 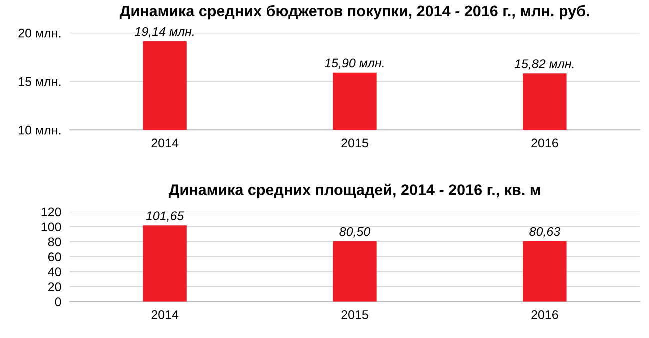 I want to click on y-tick-label: 40, so click(x=55, y=272).